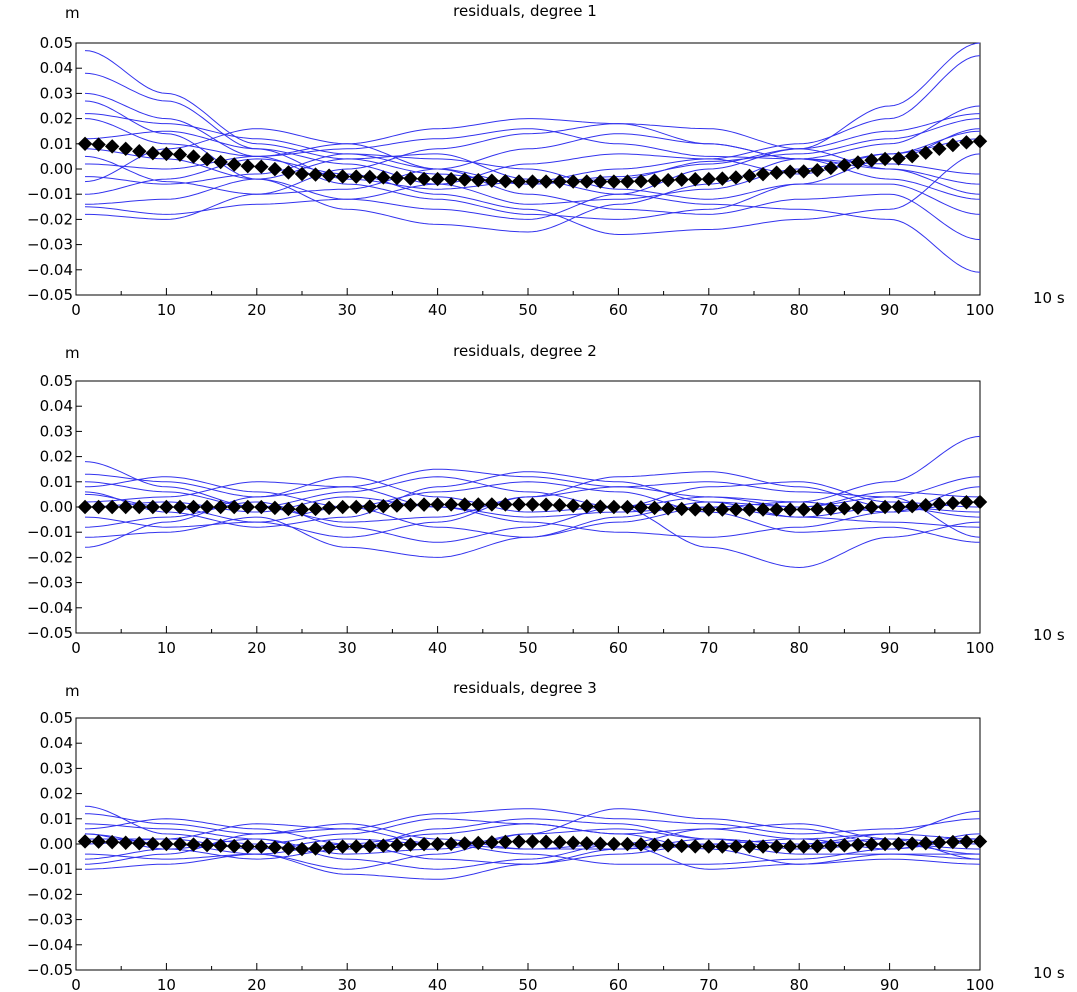  I want to click on panel-2-y-tick-label: 0.03, so click(56, 431).